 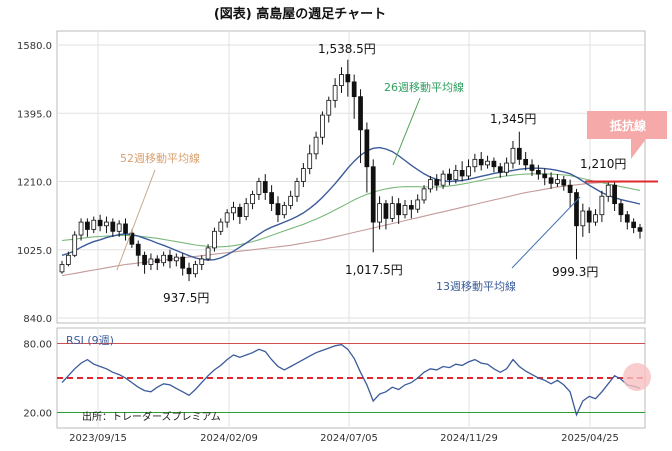 I want to click on high2-annotation: 1,345円, so click(x=513, y=119).